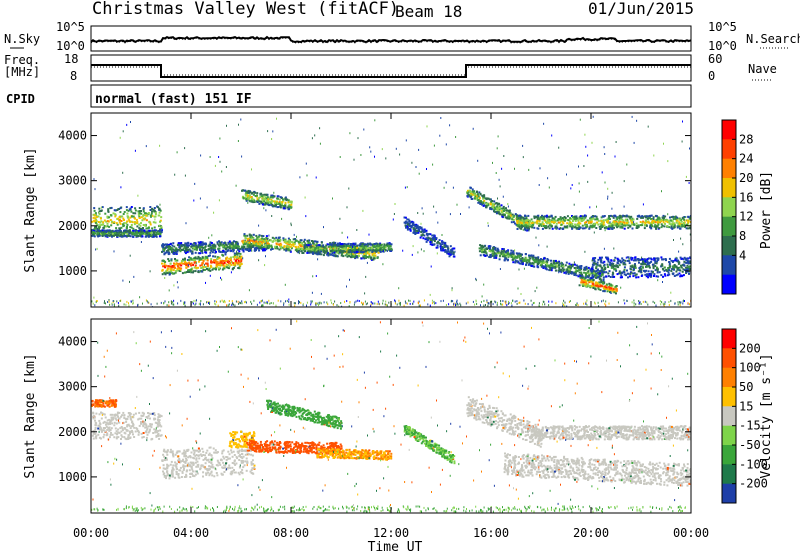 Image resolution: width=800 pixels, height=554 pixels. Describe the element at coordinates (715, 59) in the screenshot. I see `nave-tick-top: 60` at that location.